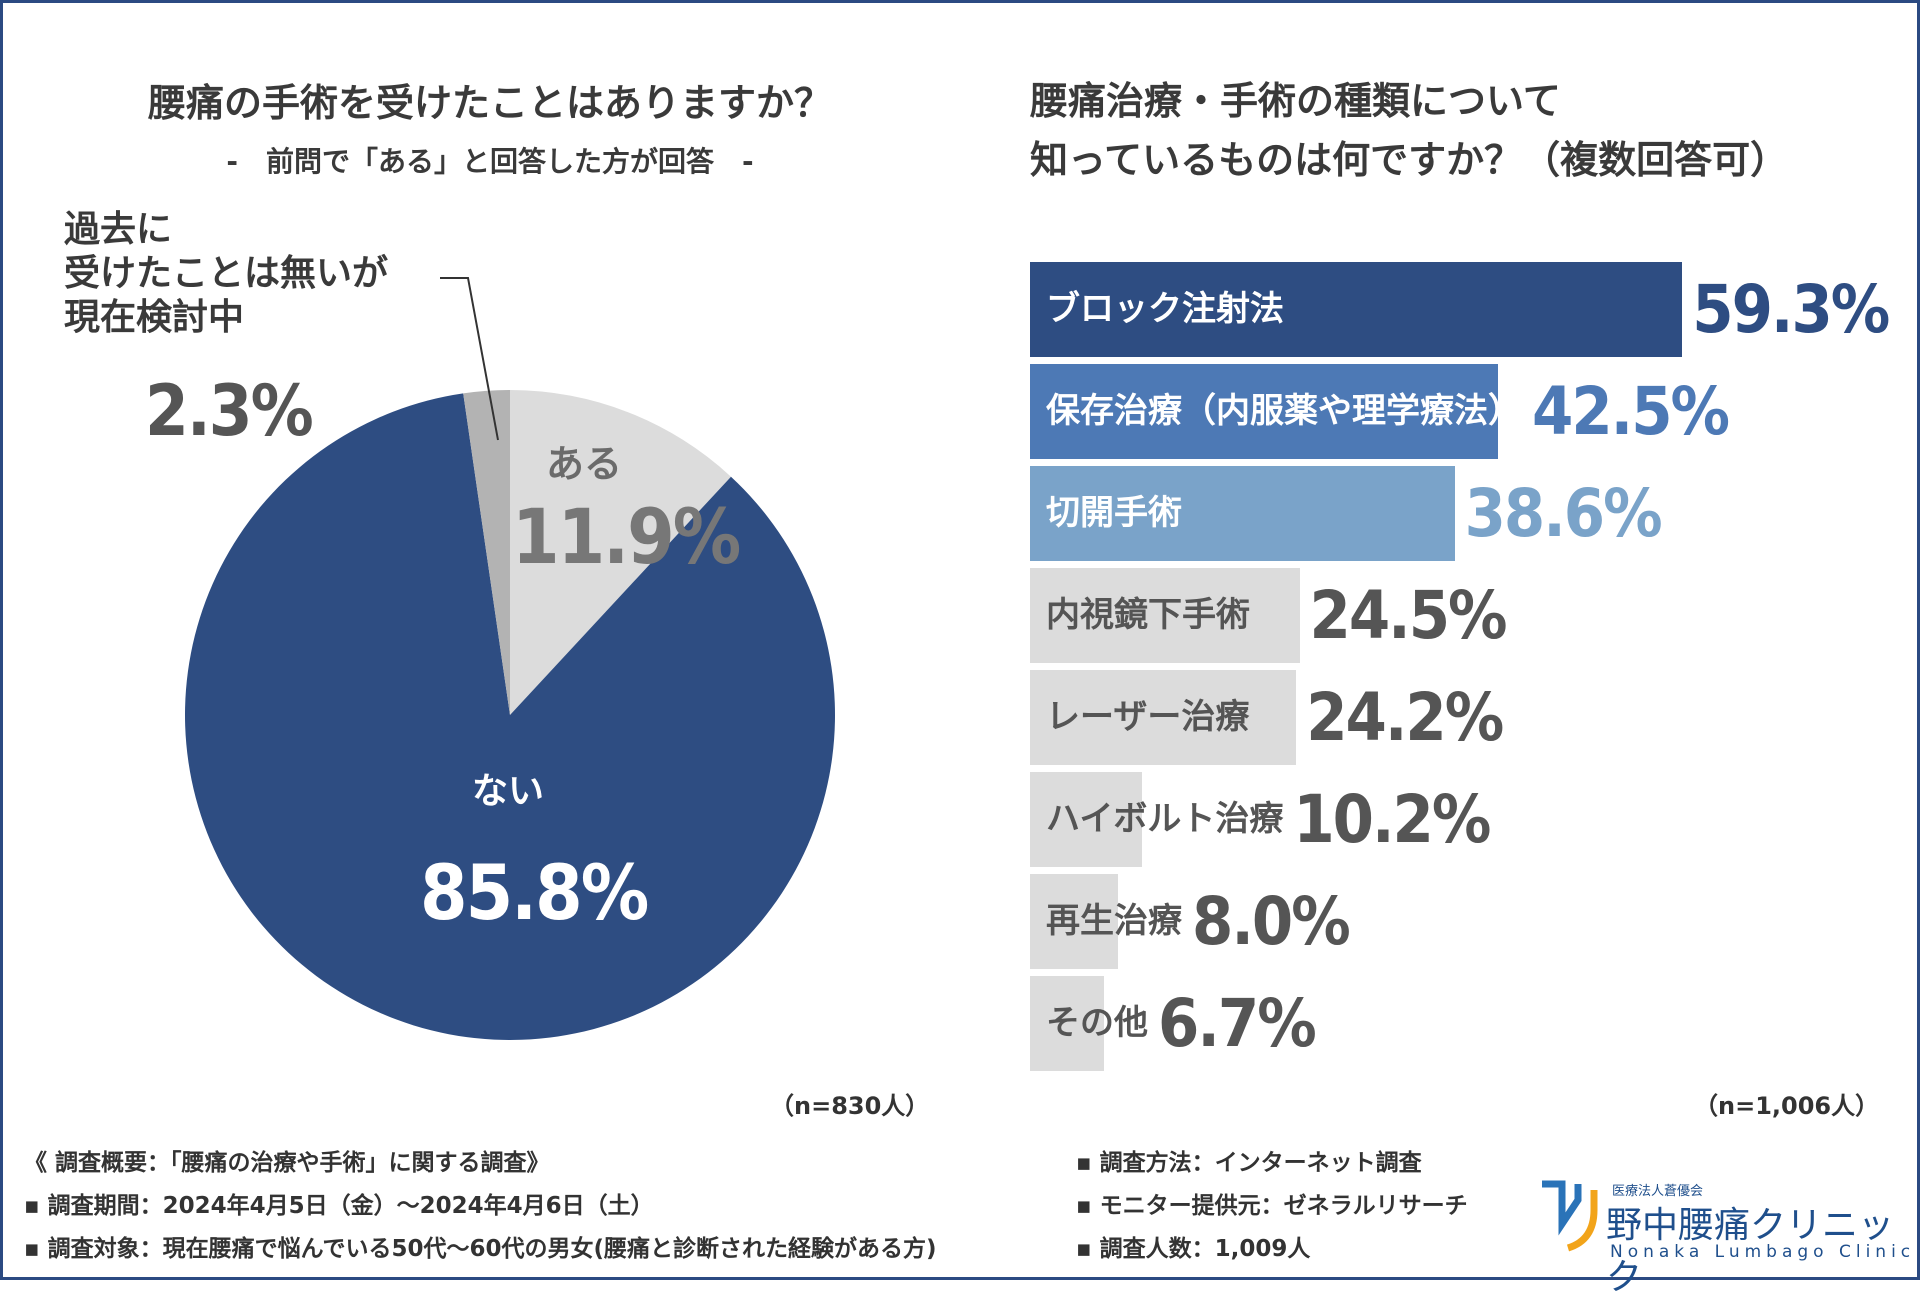  Describe the element at coordinates (534, 892) in the screenshot. I see `slice-label-no-value: 85.8%` at that location.